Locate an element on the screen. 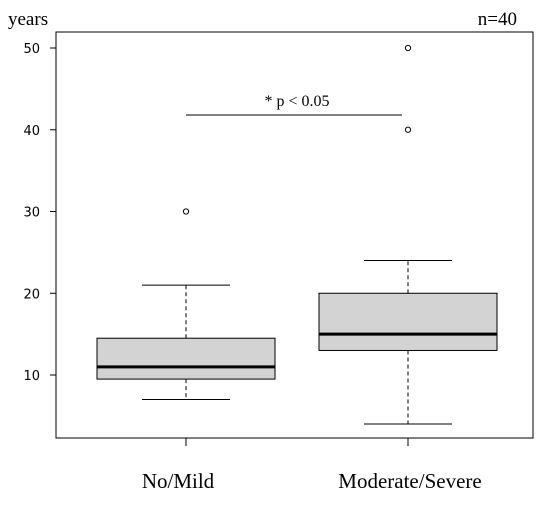 This screenshot has width=550, height=506. significance-annotation: * p < 0.05 is located at coordinates (294, 104).